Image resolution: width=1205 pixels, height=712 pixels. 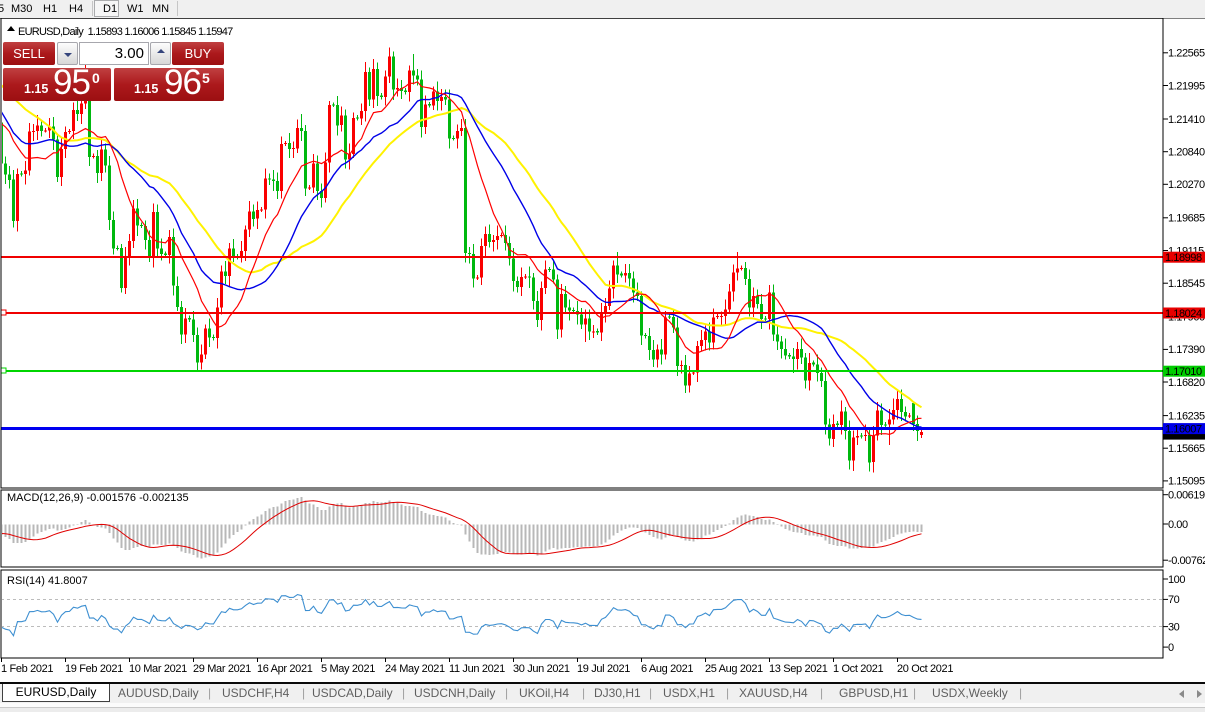 I want to click on svg-text: 1.17010, so click(x=1183, y=372).